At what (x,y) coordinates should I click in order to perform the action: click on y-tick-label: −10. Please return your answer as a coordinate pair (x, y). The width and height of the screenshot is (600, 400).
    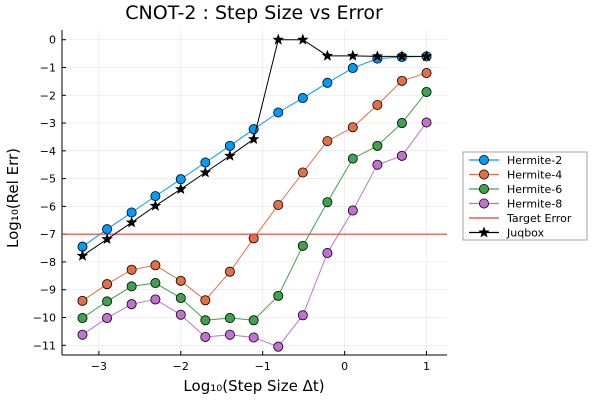
    Looking at the image, I should click on (44, 318).